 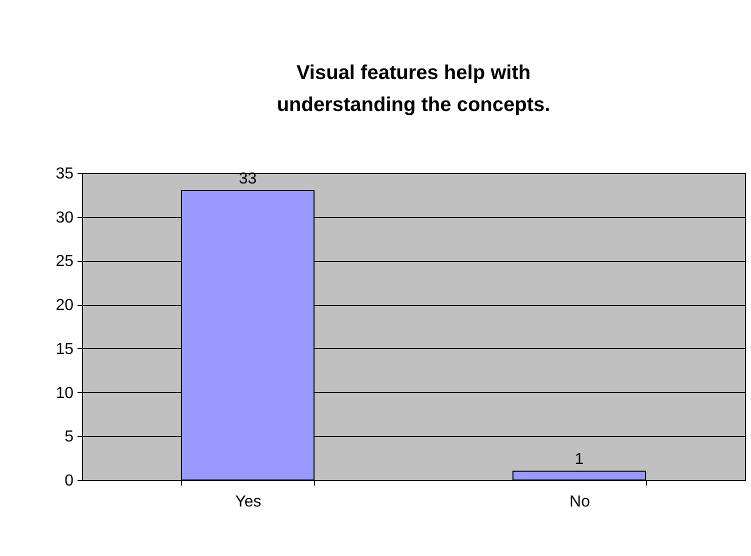 What do you see at coordinates (65, 261) in the screenshot?
I see `y-tick-label: 25` at bounding box center [65, 261].